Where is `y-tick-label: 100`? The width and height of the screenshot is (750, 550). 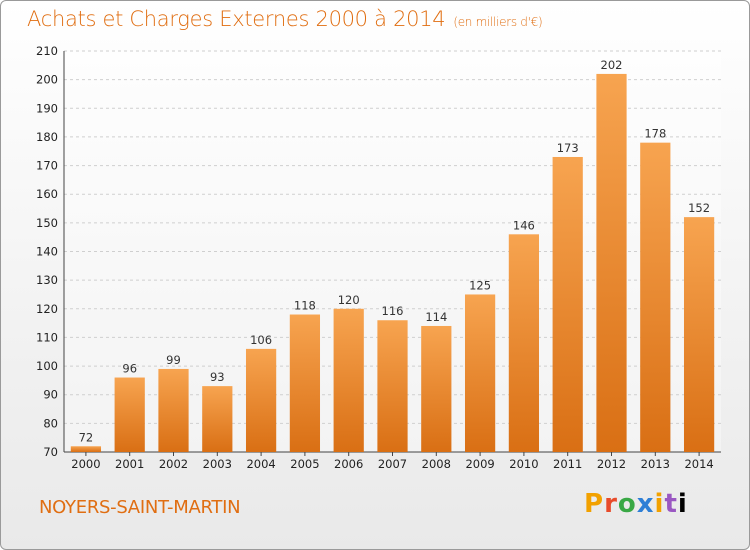
y-tick-label: 100 is located at coordinates (47, 366).